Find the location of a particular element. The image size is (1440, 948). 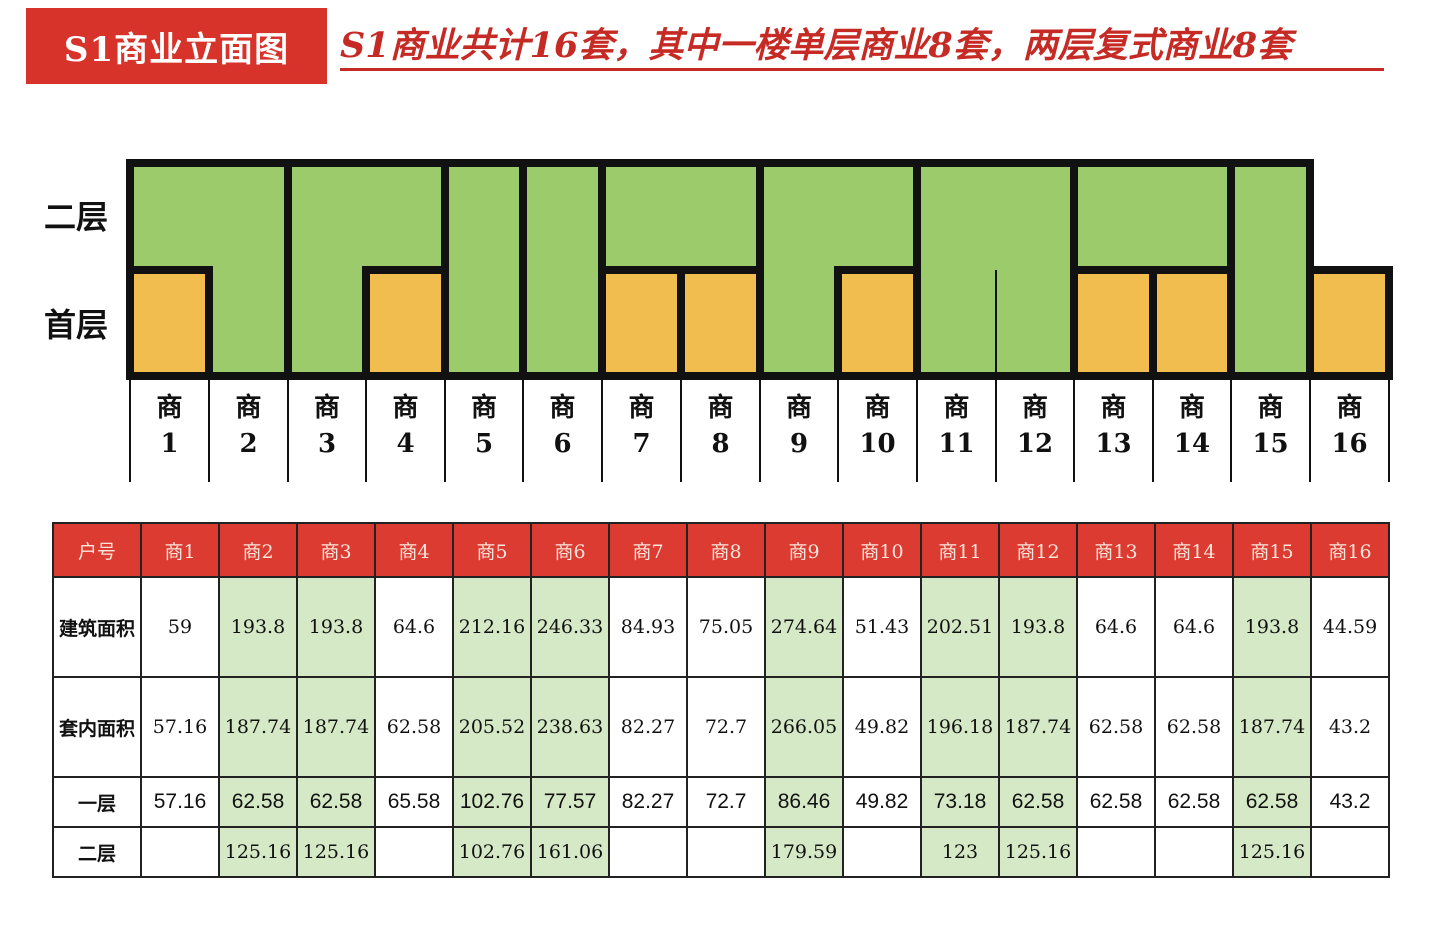

table-cell: 65.58 is located at coordinates (414, 802).